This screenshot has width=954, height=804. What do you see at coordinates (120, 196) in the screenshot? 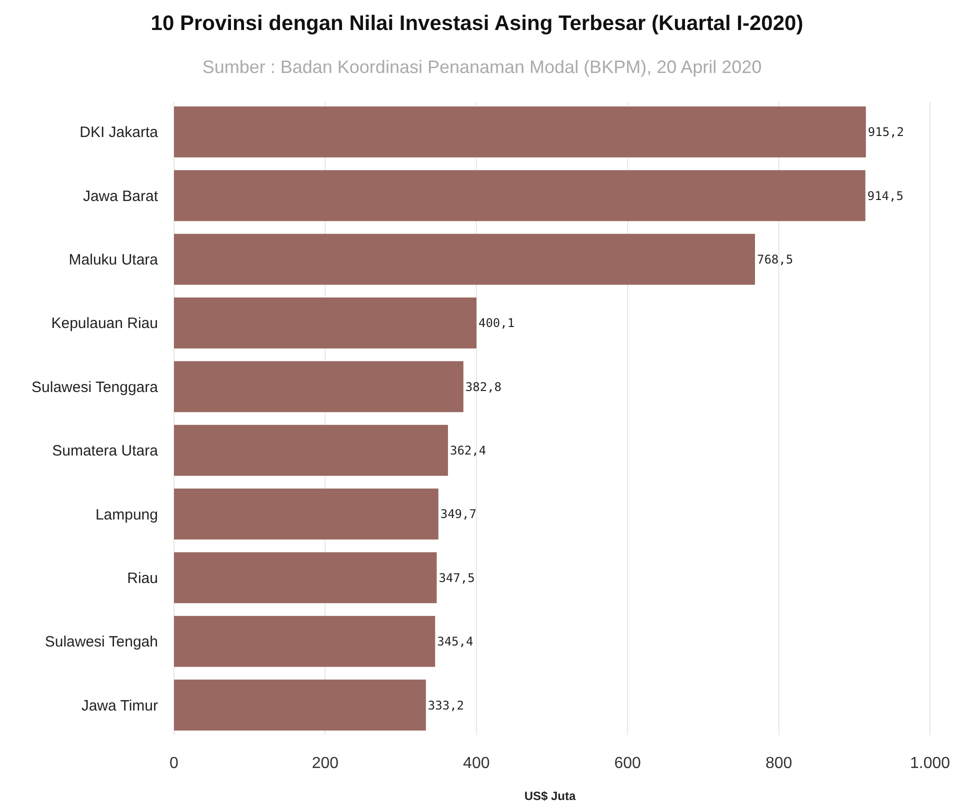
I see `y-tick-label: Jawa Barat` at bounding box center [120, 196].